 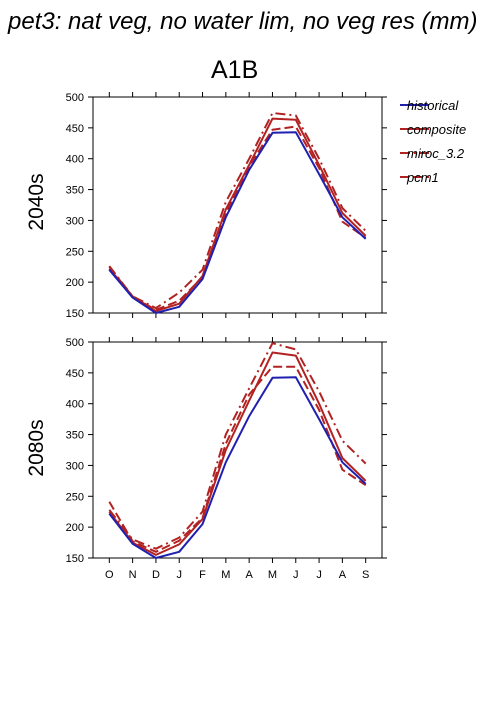 What do you see at coordinates (436, 129) in the screenshot?
I see `legend-label: composite` at bounding box center [436, 129].